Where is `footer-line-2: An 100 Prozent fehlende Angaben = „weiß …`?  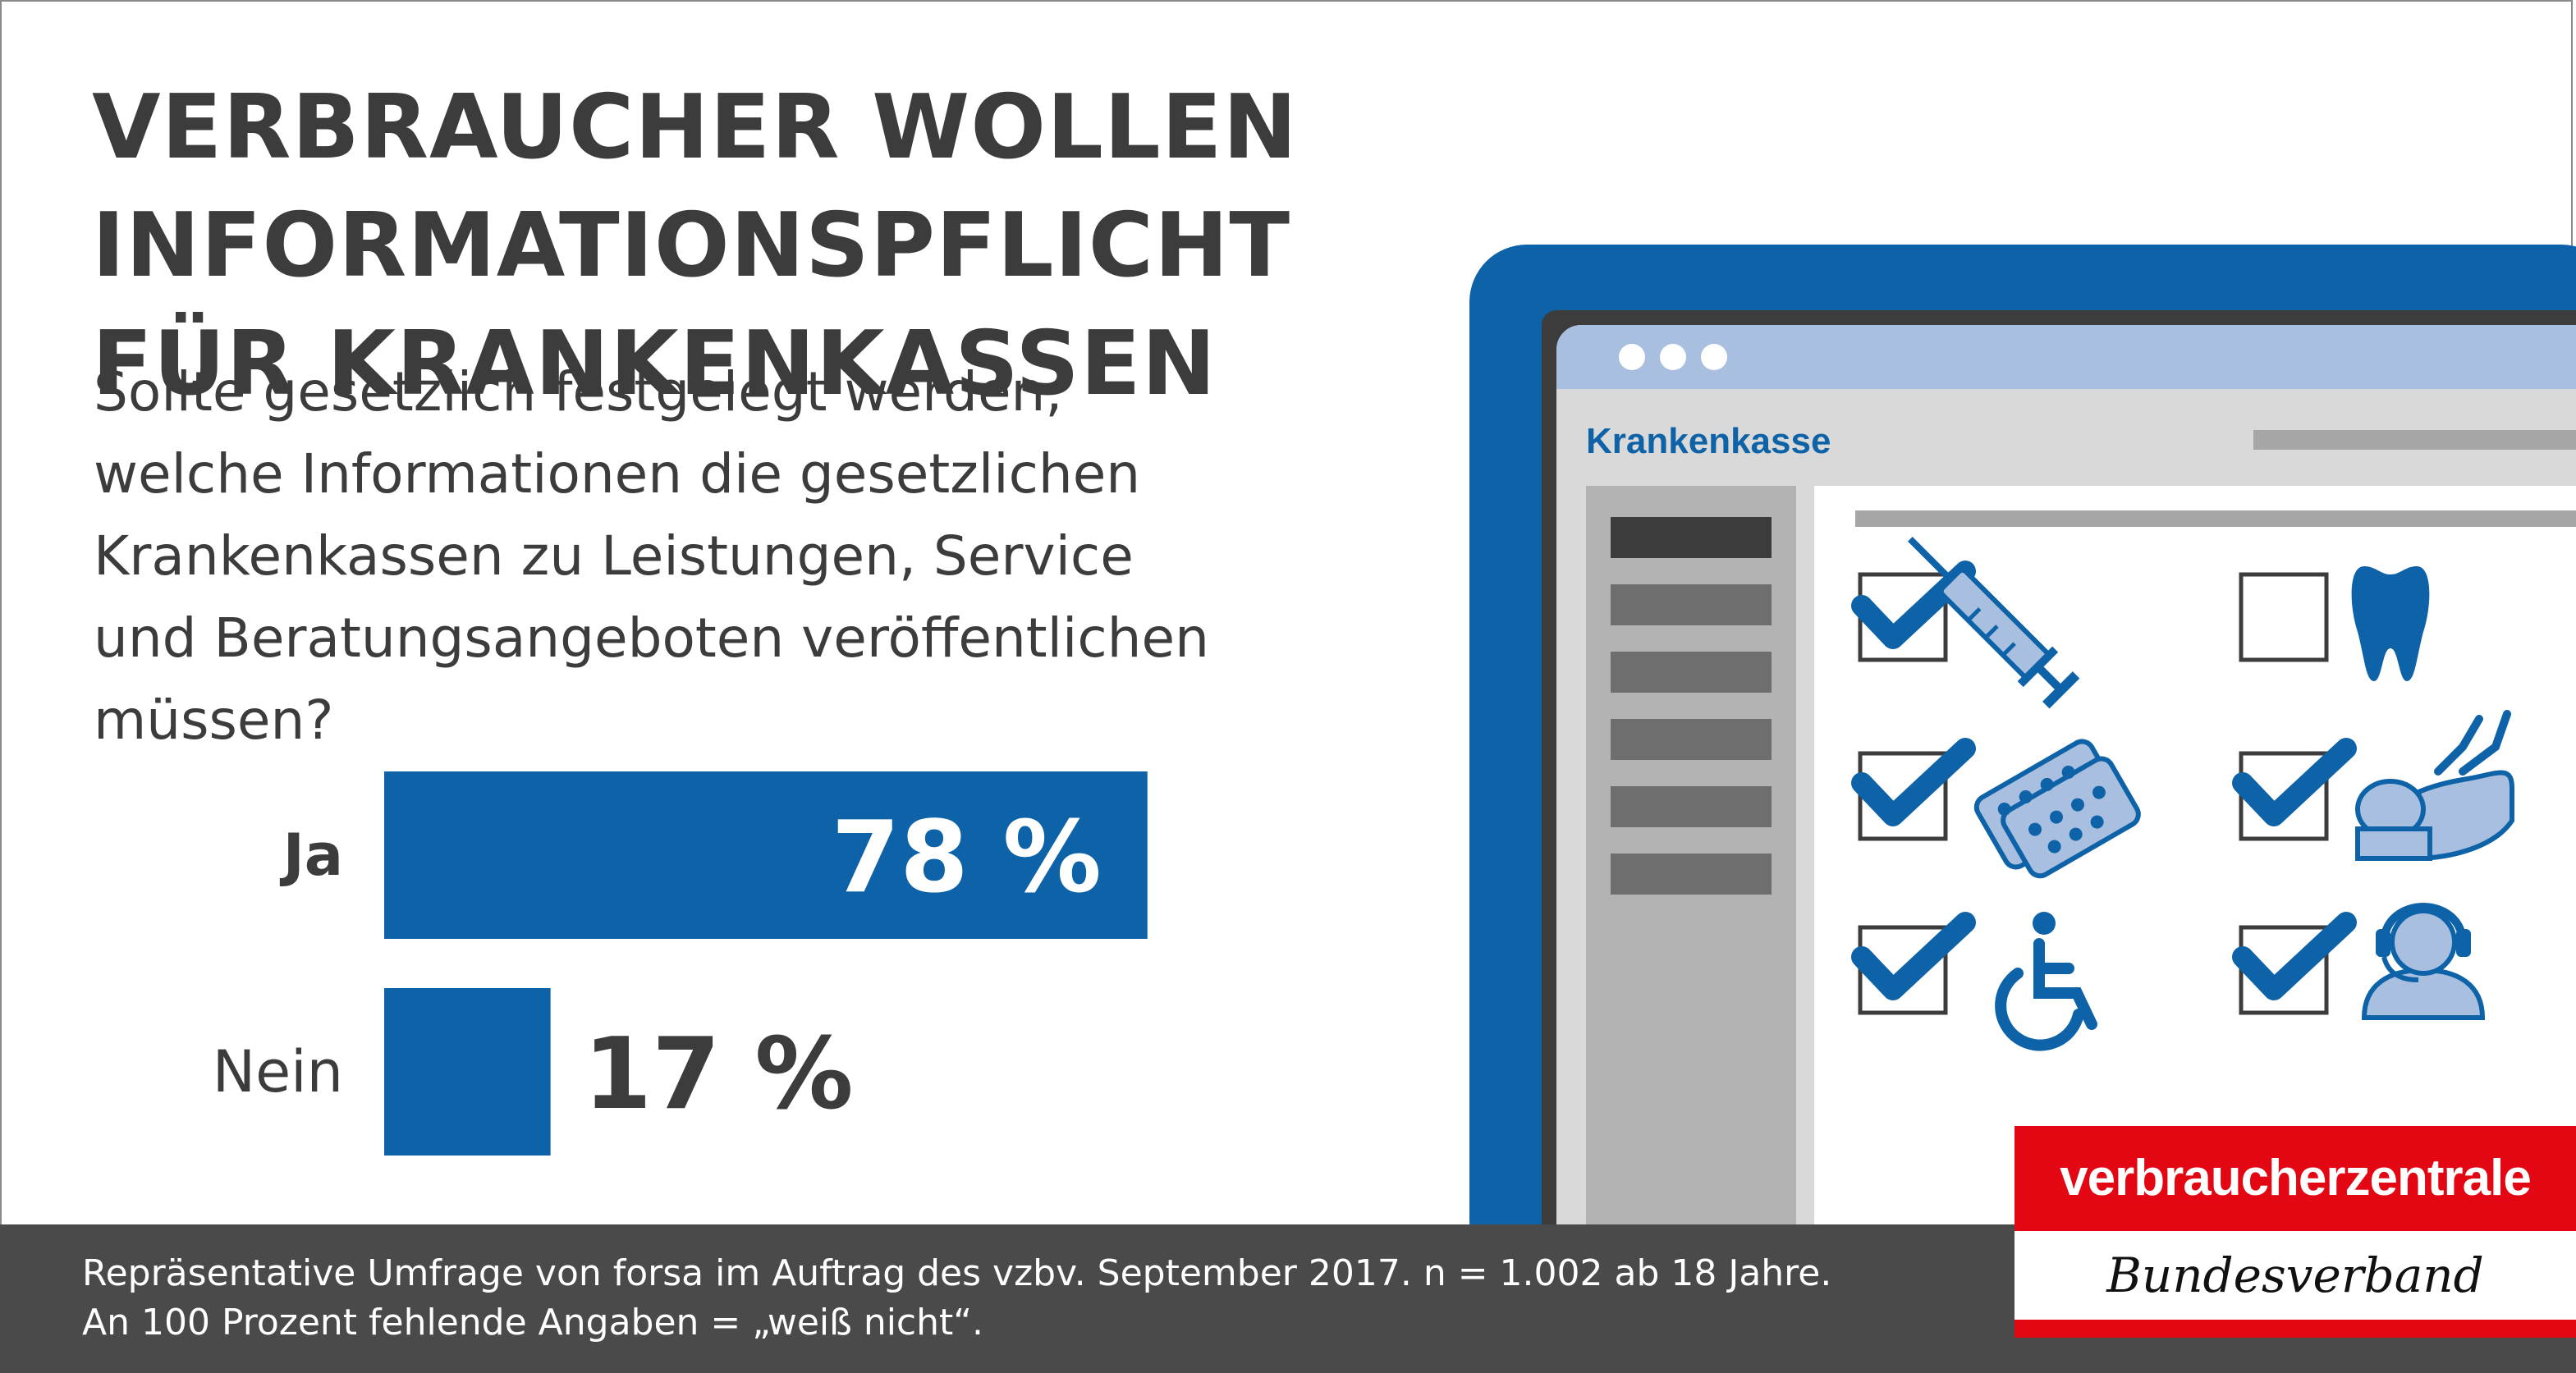
footer-line-2: An 100 Prozent fehlende Angaben = „weiß … is located at coordinates (533, 1322).